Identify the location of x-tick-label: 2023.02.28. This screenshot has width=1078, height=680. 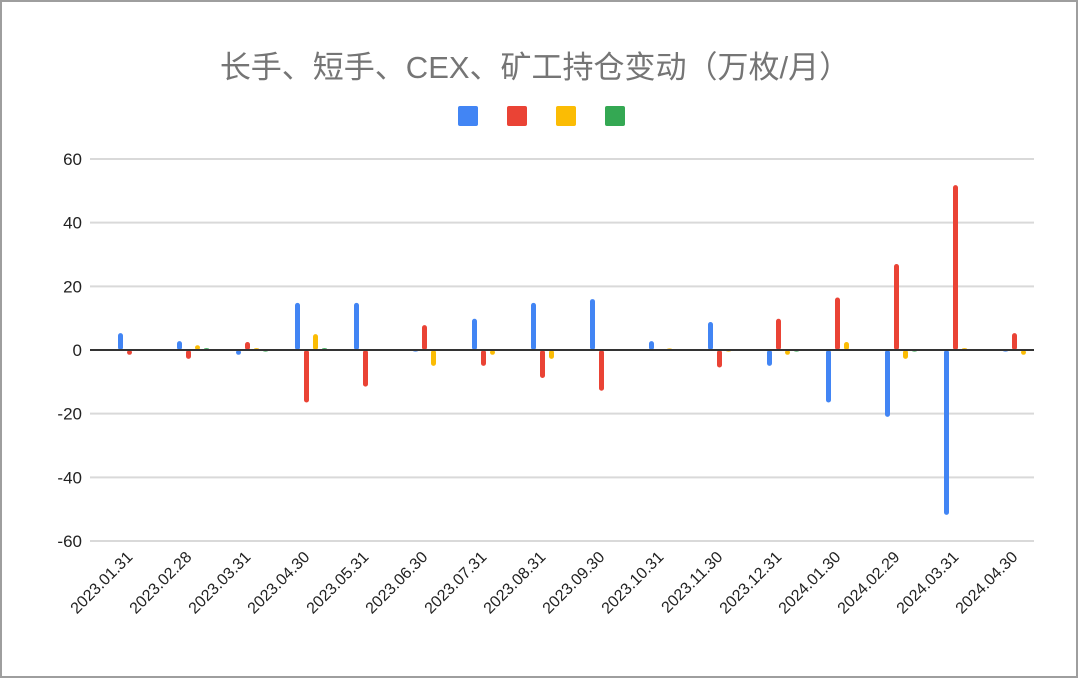
(161, 583).